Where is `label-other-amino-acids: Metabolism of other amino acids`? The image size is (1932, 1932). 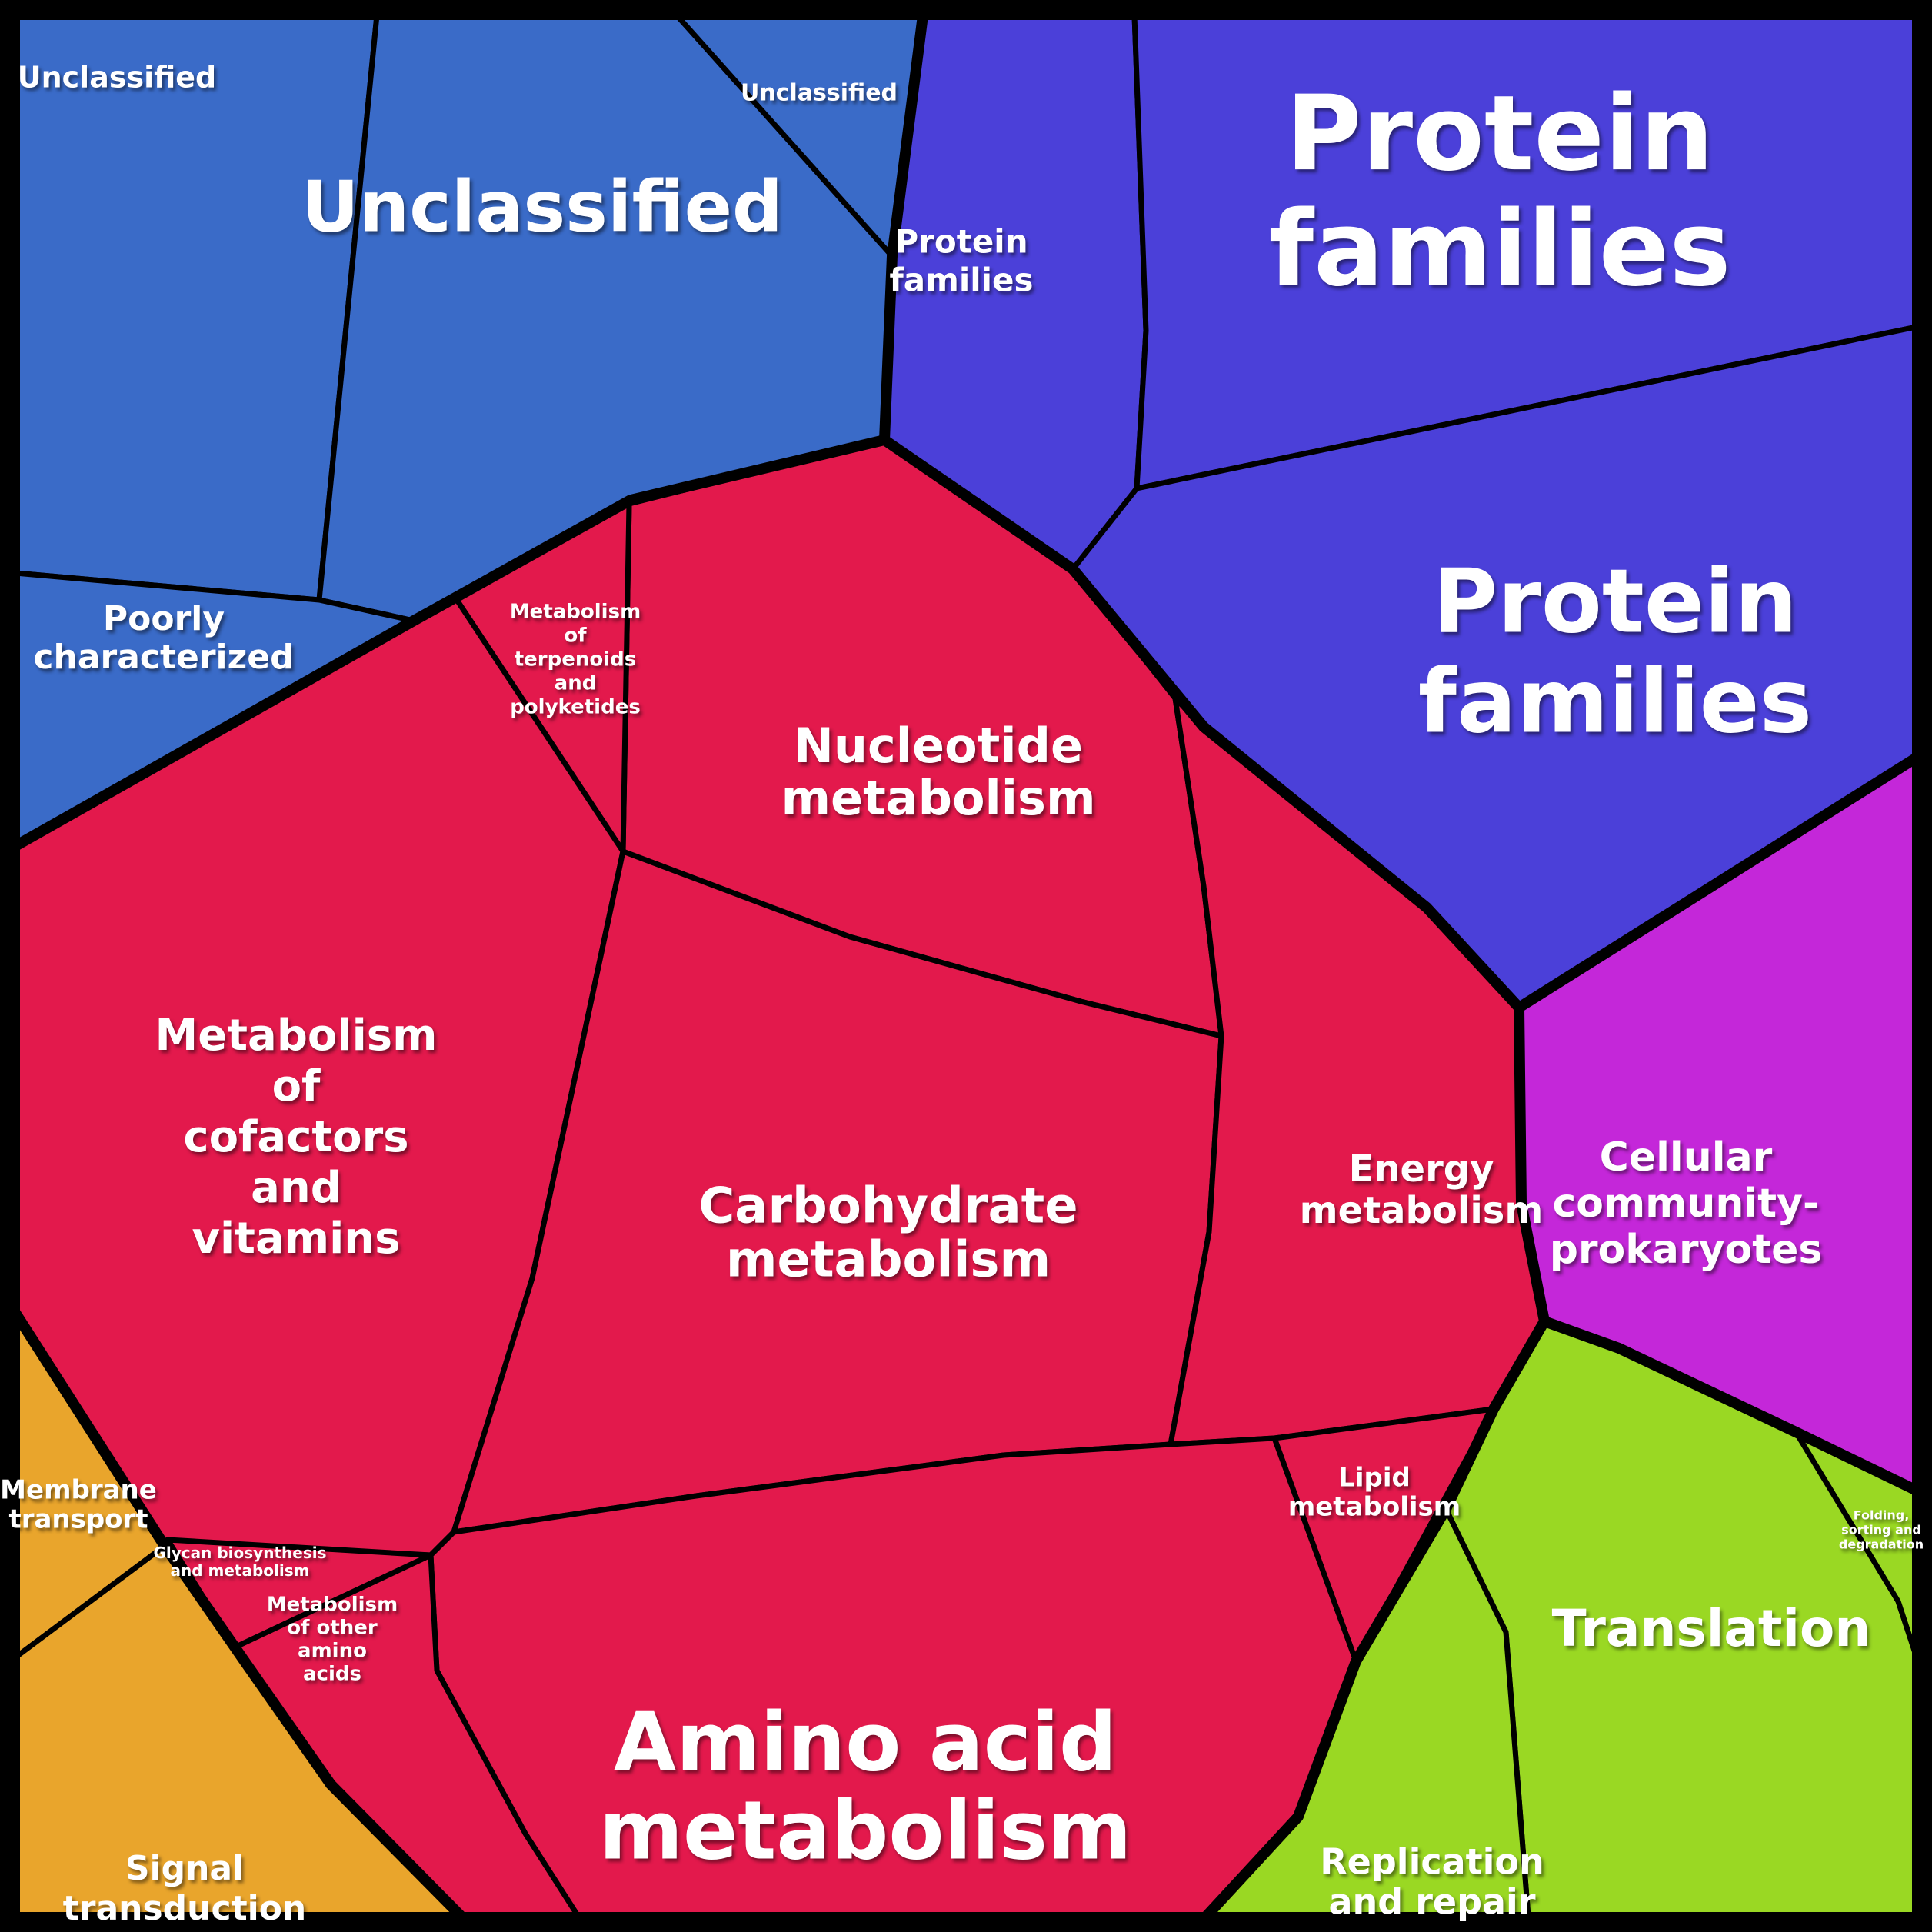
label-other-amino-acids: Metabolism of other amino acids is located at coordinates (332, 1640).